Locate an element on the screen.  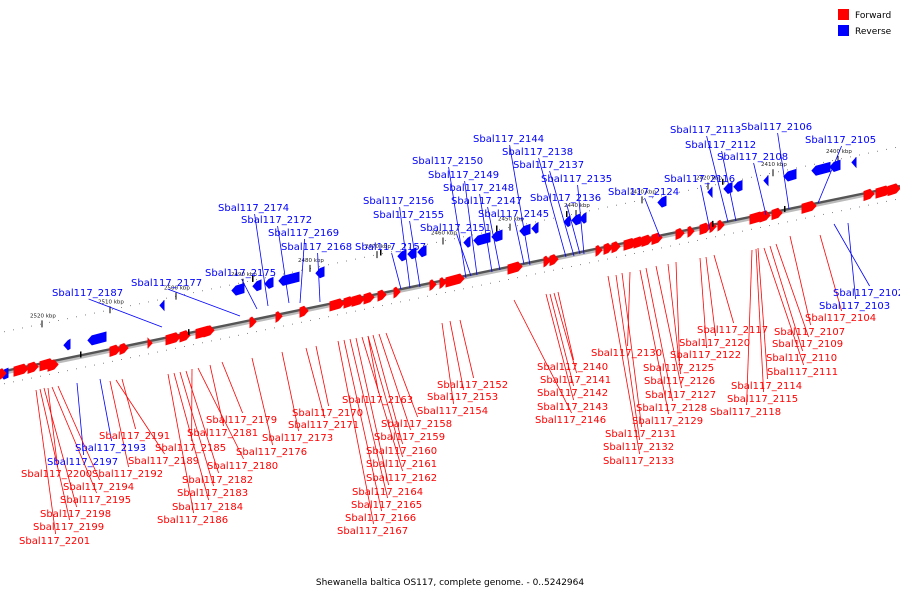
gene-label: Sbal117_2168 is located at coordinates (316, 247).